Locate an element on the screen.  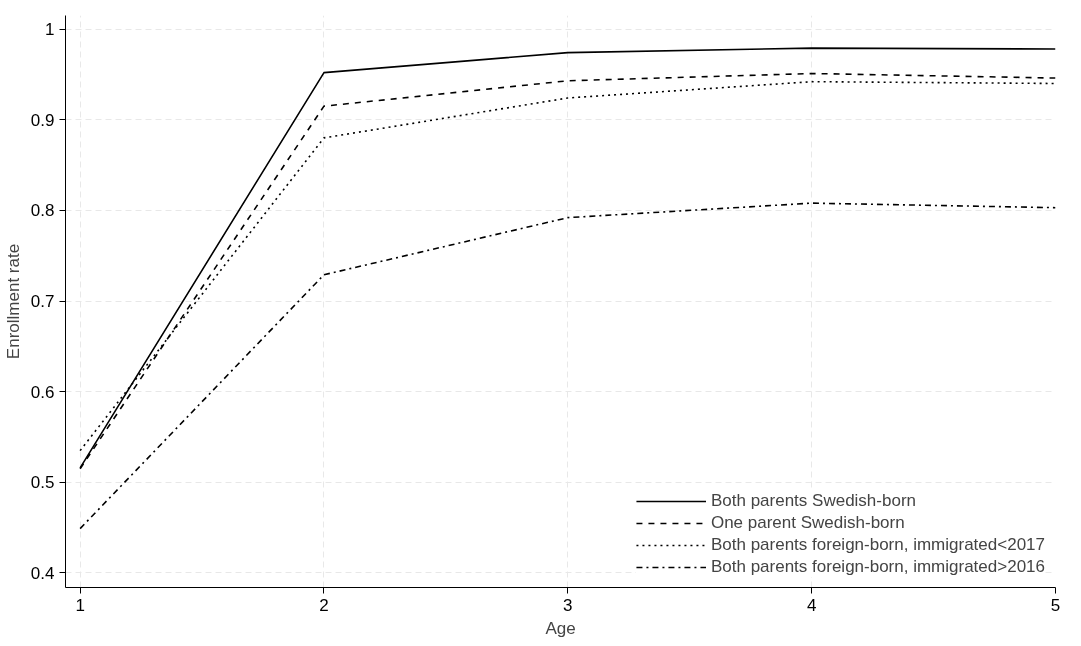
legend-label: One parent Swedish-born is located at coordinates (807, 523).